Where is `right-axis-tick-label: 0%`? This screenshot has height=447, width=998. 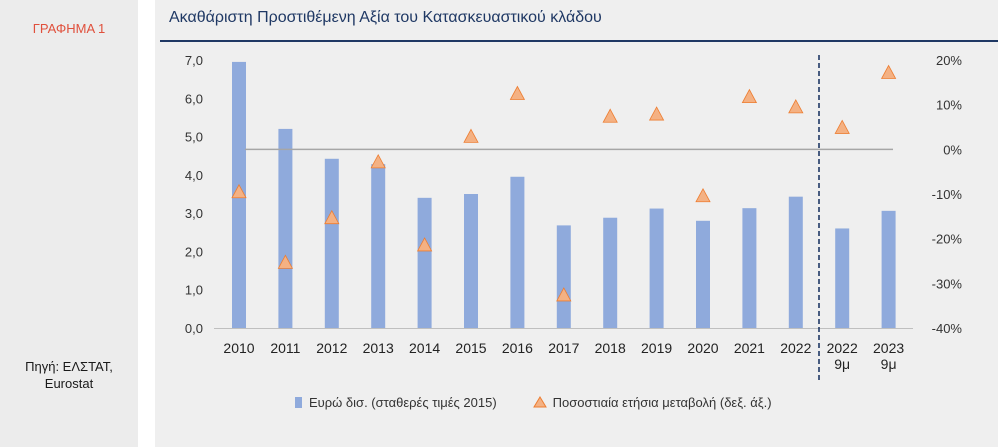 right-axis-tick-label: 0% is located at coordinates (952, 149).